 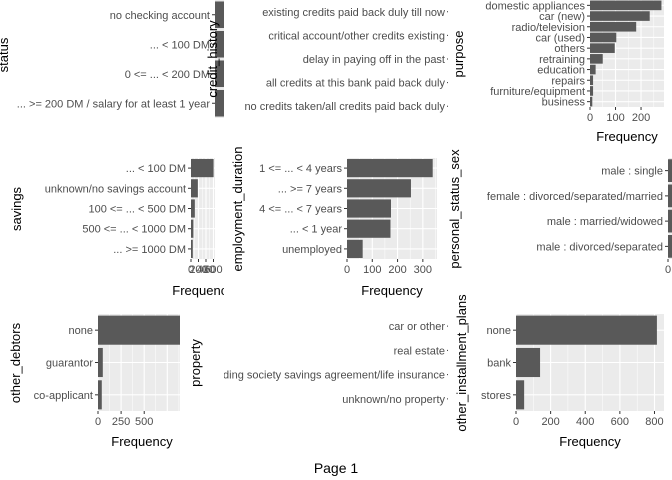 I want to click on y-tick-label: business, so click(x=564, y=103).